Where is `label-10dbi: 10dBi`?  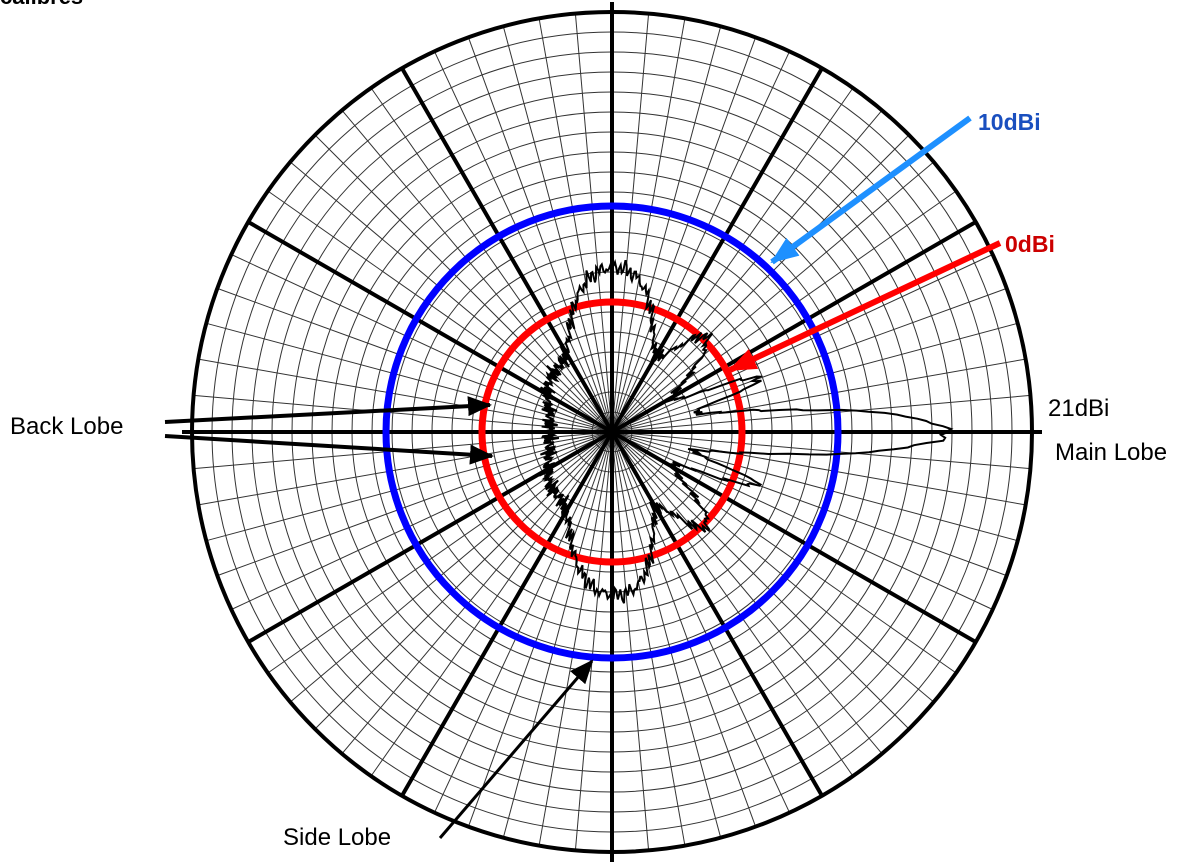 label-10dbi: 10dBi is located at coordinates (1009, 122).